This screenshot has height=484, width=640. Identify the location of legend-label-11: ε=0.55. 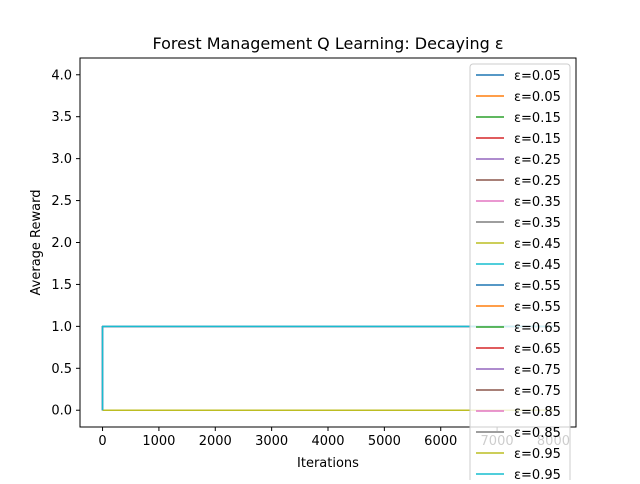
(537, 307).